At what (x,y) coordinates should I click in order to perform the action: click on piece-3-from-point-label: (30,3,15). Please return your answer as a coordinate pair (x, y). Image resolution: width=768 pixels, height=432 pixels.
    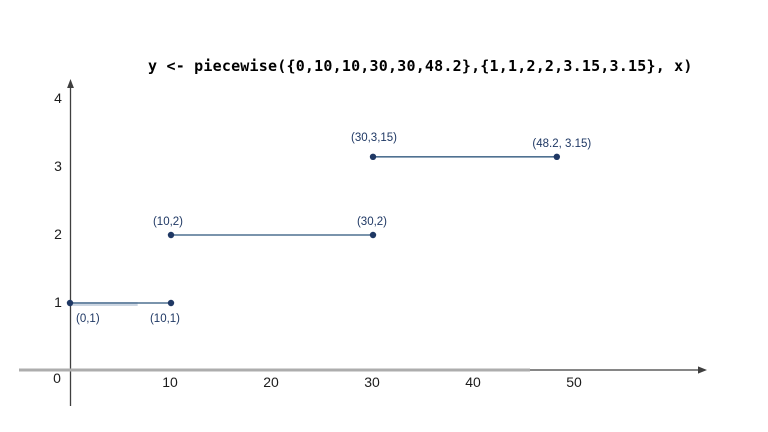
    Looking at the image, I should click on (374, 138).